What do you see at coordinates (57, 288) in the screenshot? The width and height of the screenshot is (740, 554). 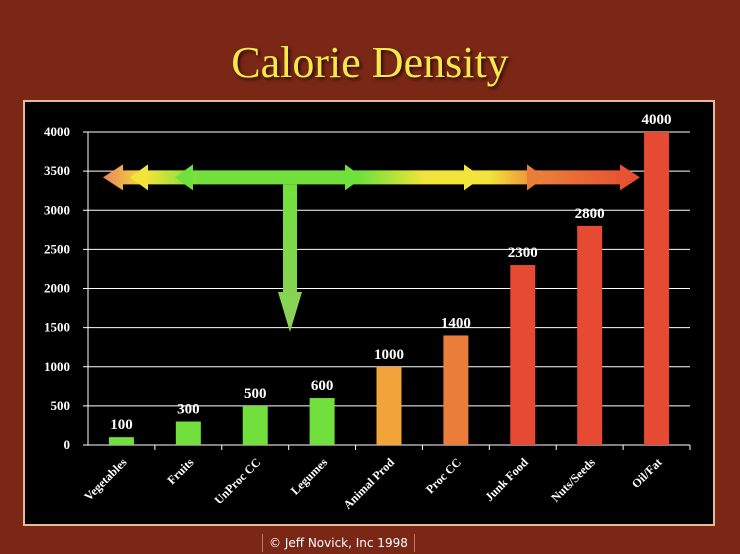 I see `y-tick-label: 2000` at bounding box center [57, 288].